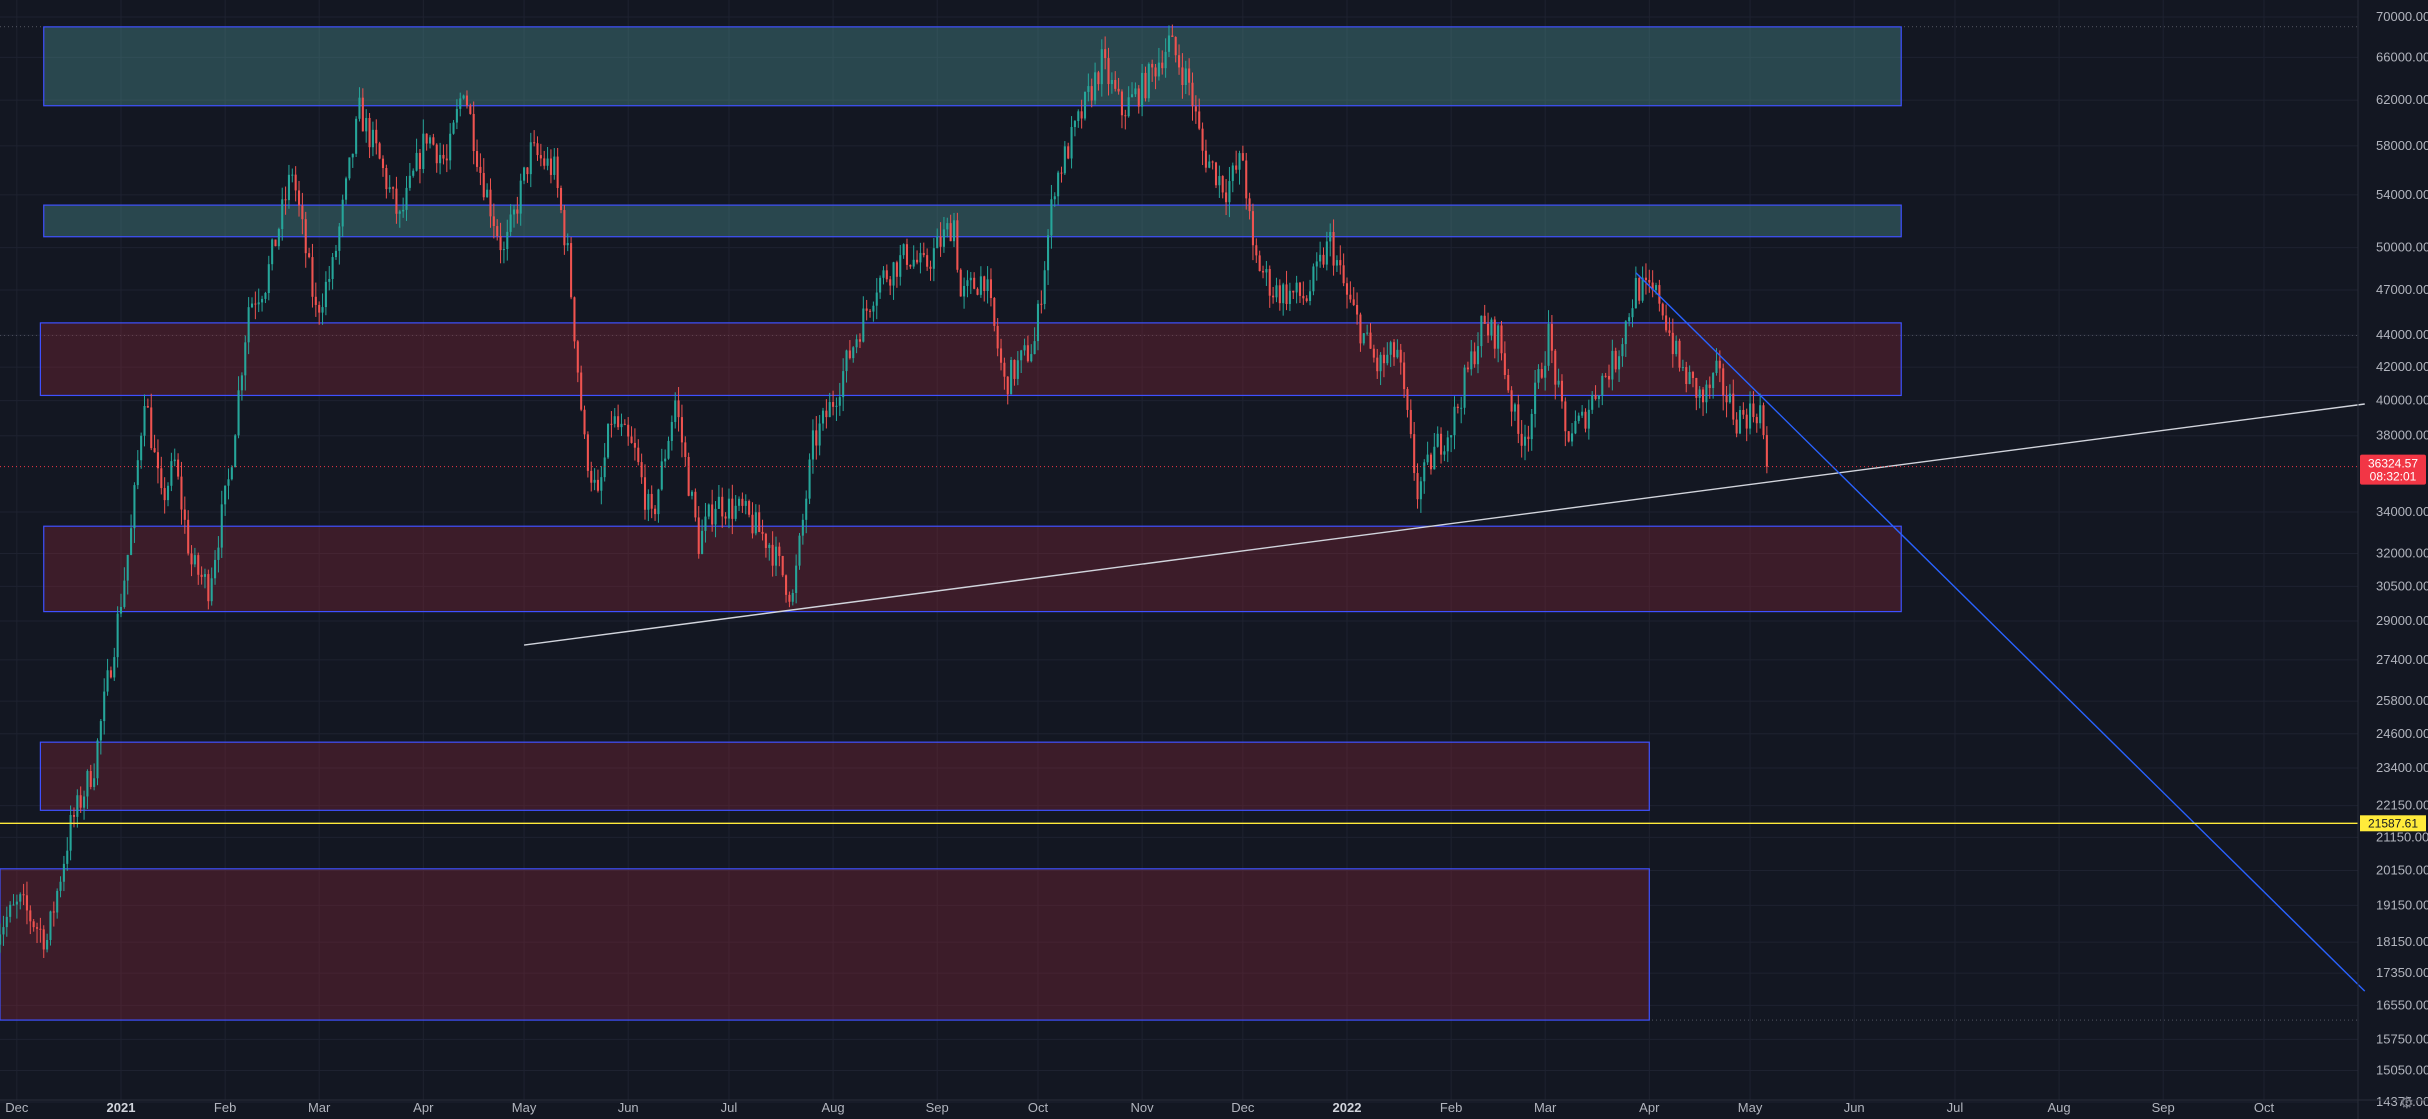 The image size is (2428, 1119). Describe the element at coordinates (2264, 1107) in the screenshot. I see `x-tick-label: Oct` at that location.